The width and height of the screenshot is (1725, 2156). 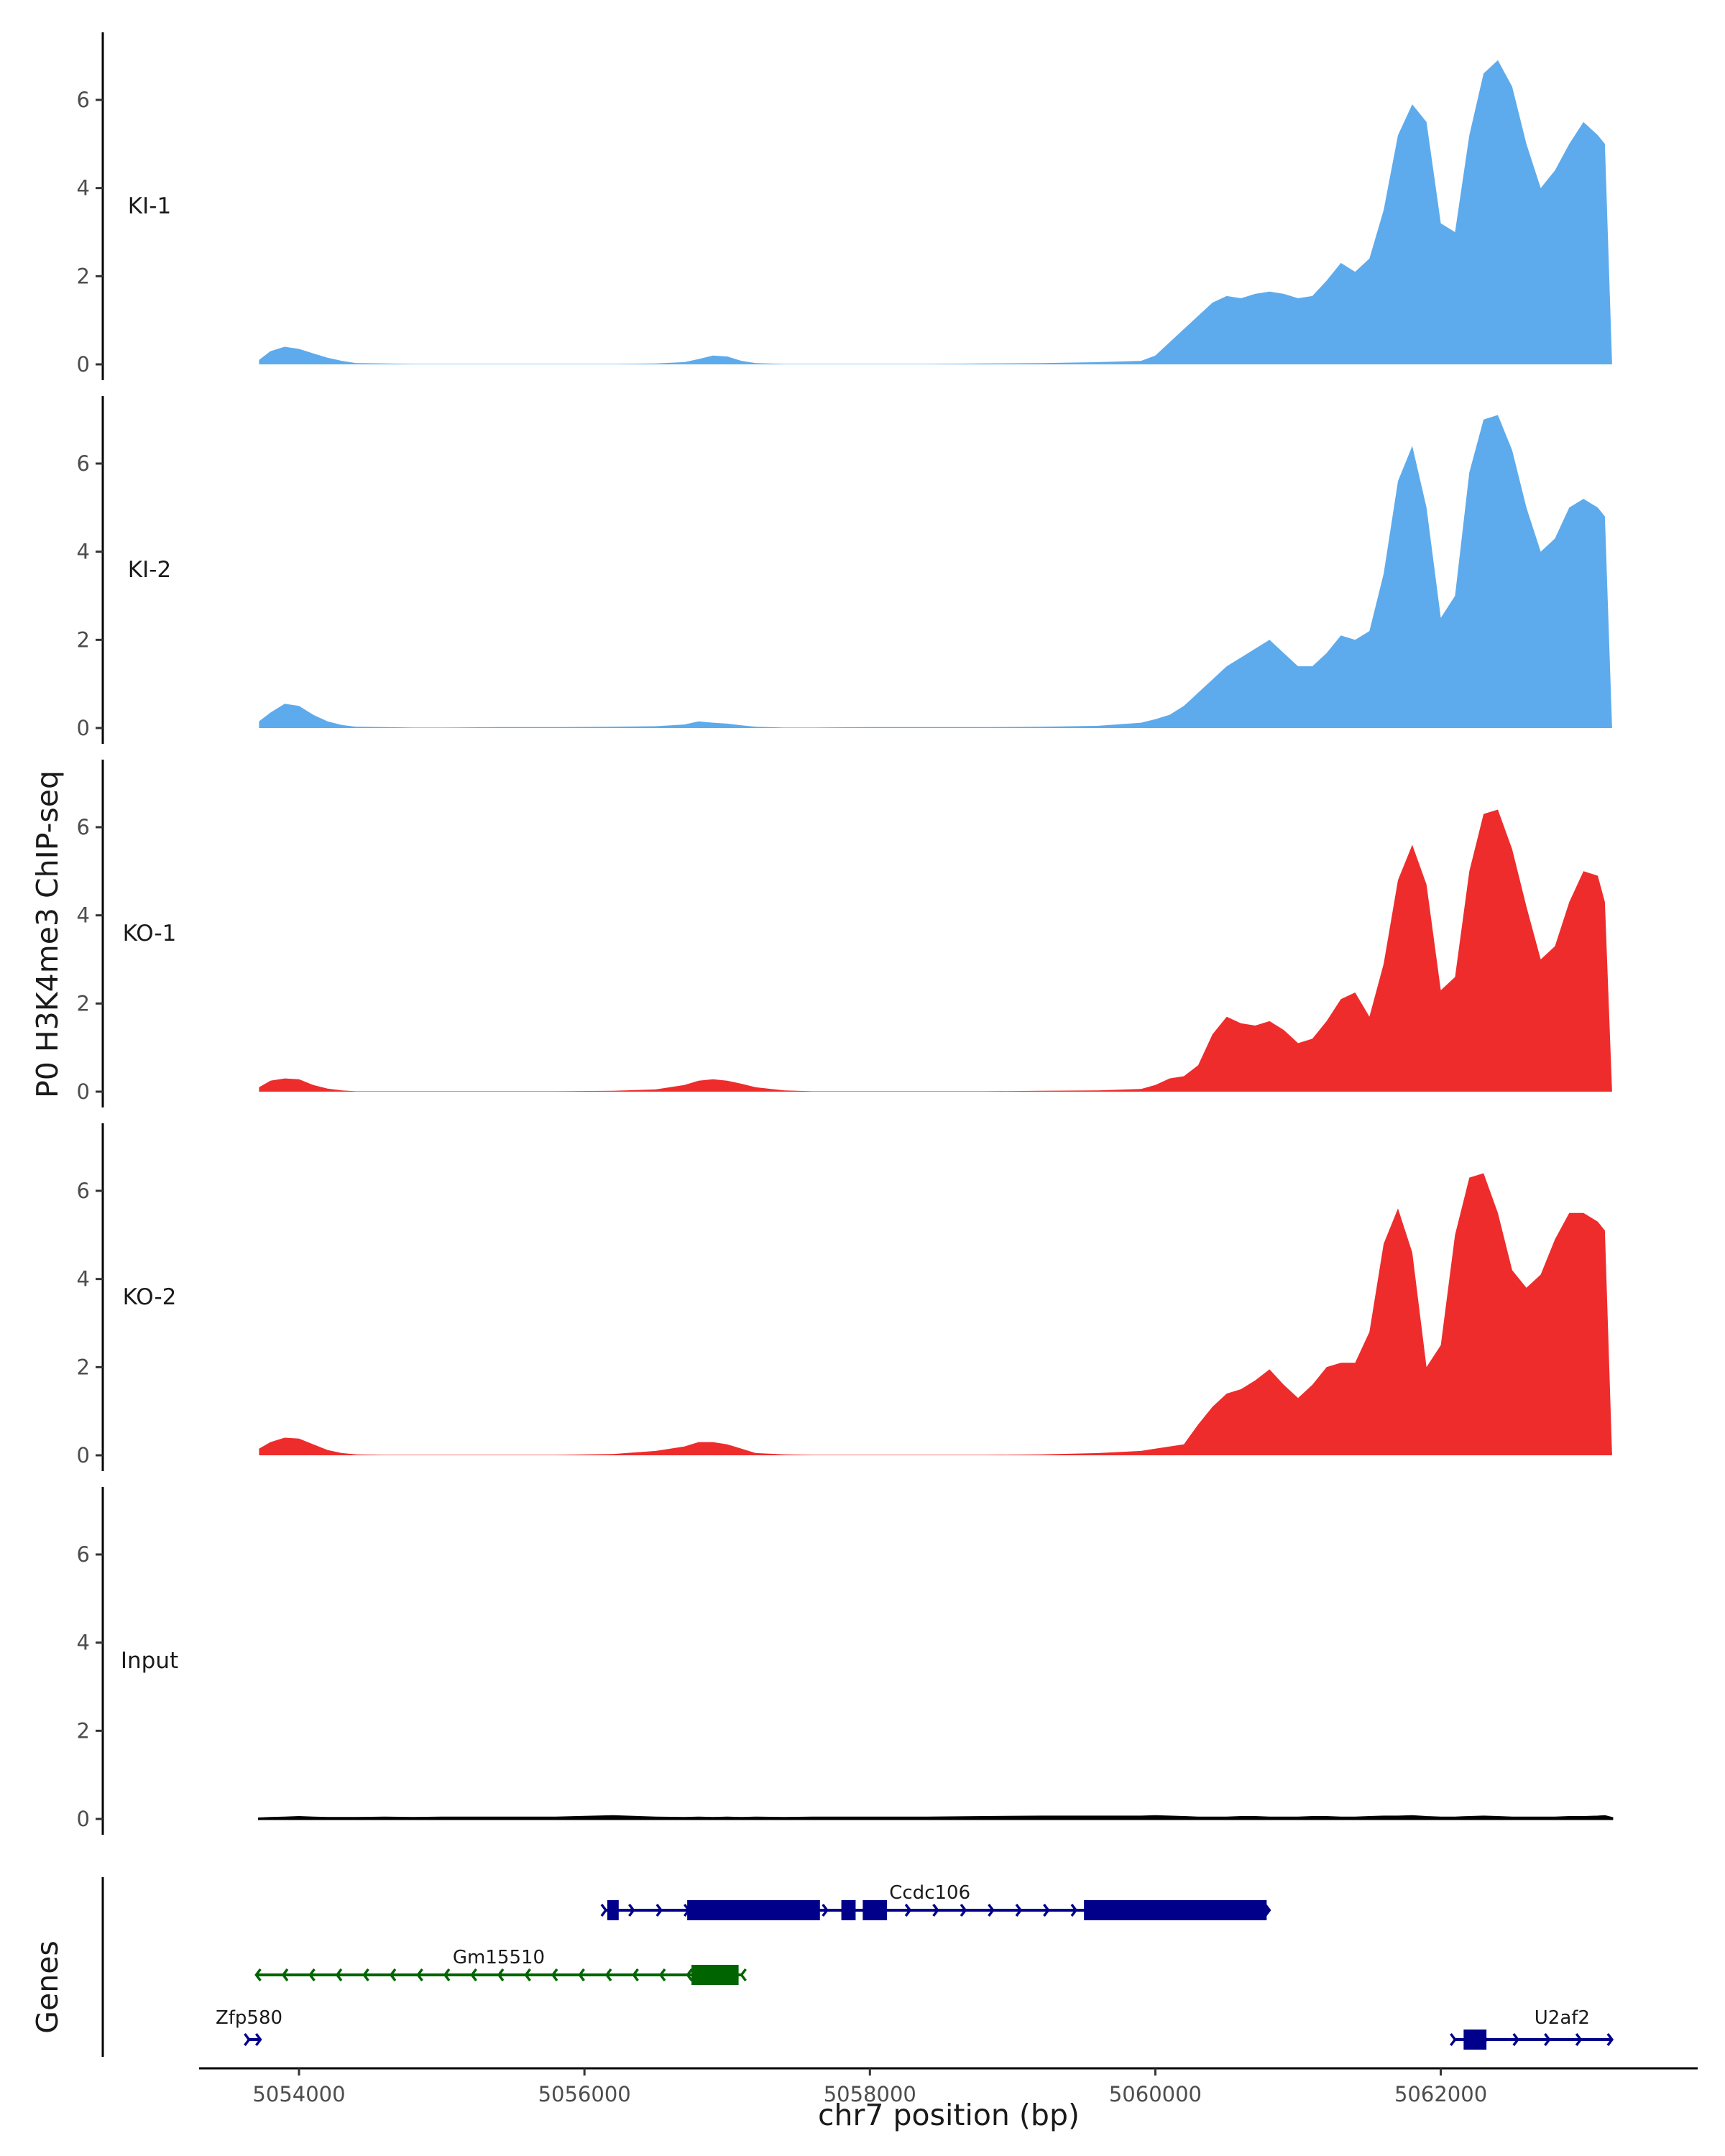 What do you see at coordinates (249, 2018) in the screenshot?
I see `gene-label: Zfp580` at bounding box center [249, 2018].